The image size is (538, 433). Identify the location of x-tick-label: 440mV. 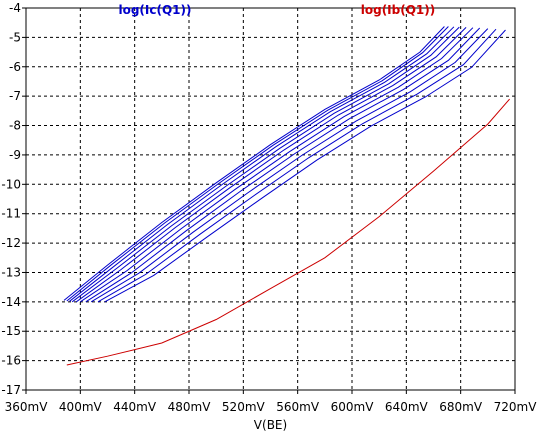
(135, 407).